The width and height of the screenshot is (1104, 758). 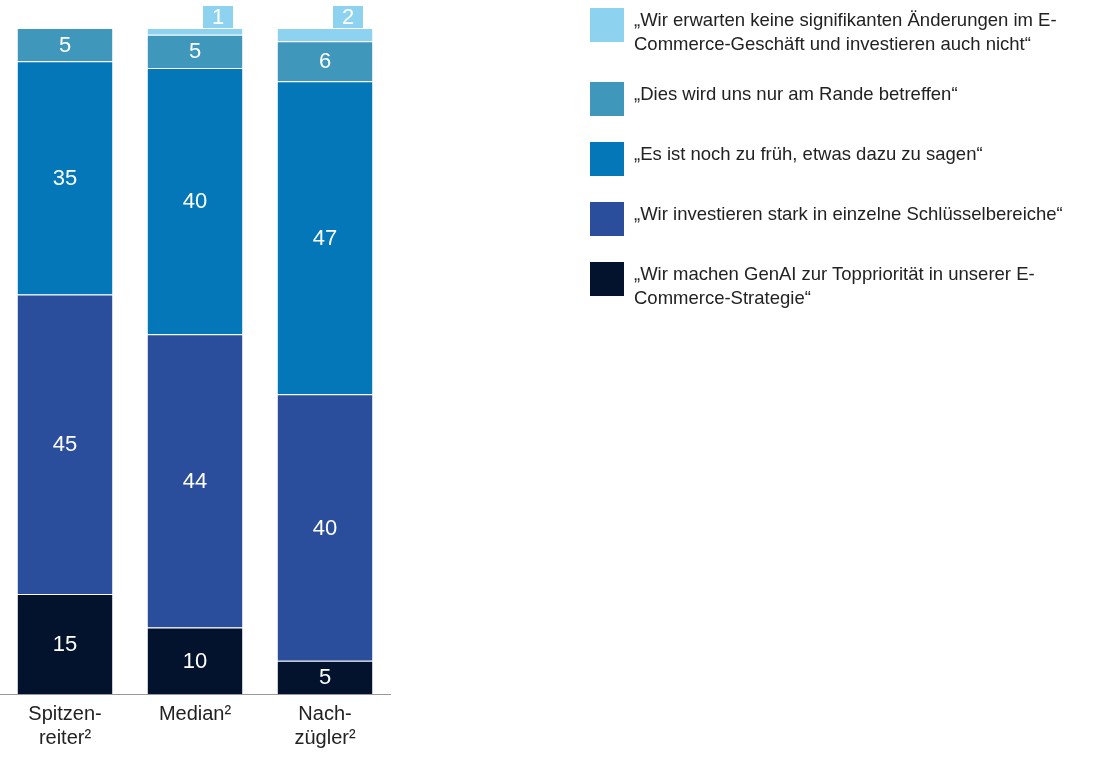 I want to click on data-label: 10, so click(x=195, y=660).